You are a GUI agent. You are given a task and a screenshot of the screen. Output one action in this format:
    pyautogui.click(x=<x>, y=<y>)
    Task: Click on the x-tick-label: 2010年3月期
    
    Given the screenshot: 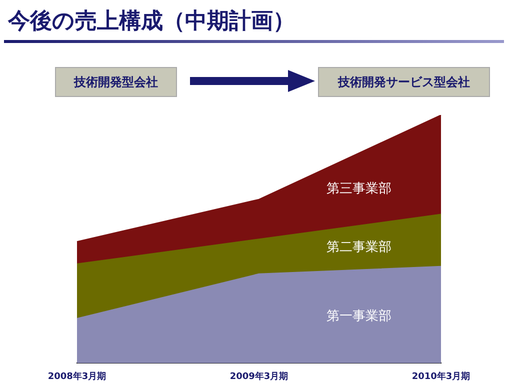 What is the action you would take?
    pyautogui.click(x=441, y=376)
    